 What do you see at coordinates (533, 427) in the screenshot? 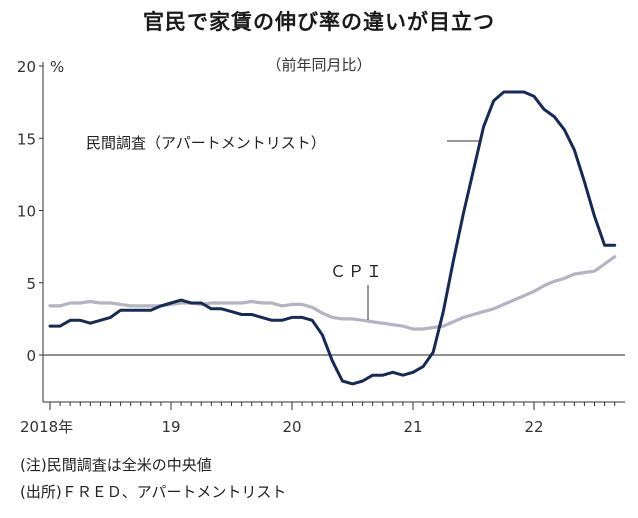
I see `x-tick-label: 22` at bounding box center [533, 427].